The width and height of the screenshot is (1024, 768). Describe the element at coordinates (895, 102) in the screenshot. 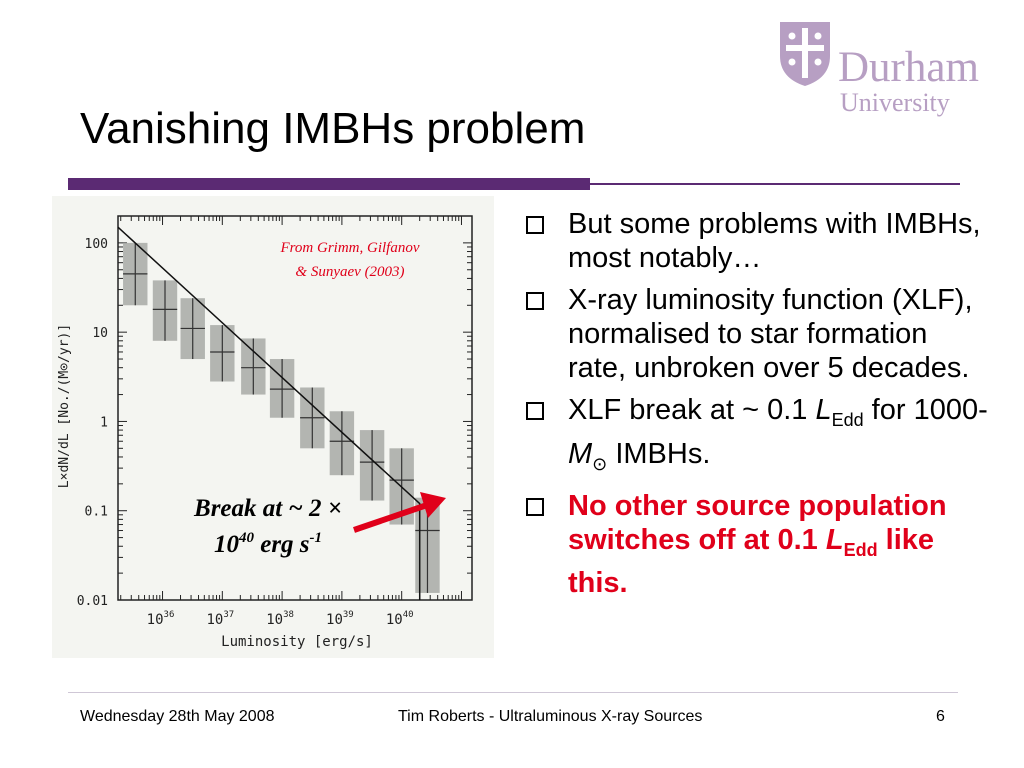

I see `logo-subtitle: University` at that location.